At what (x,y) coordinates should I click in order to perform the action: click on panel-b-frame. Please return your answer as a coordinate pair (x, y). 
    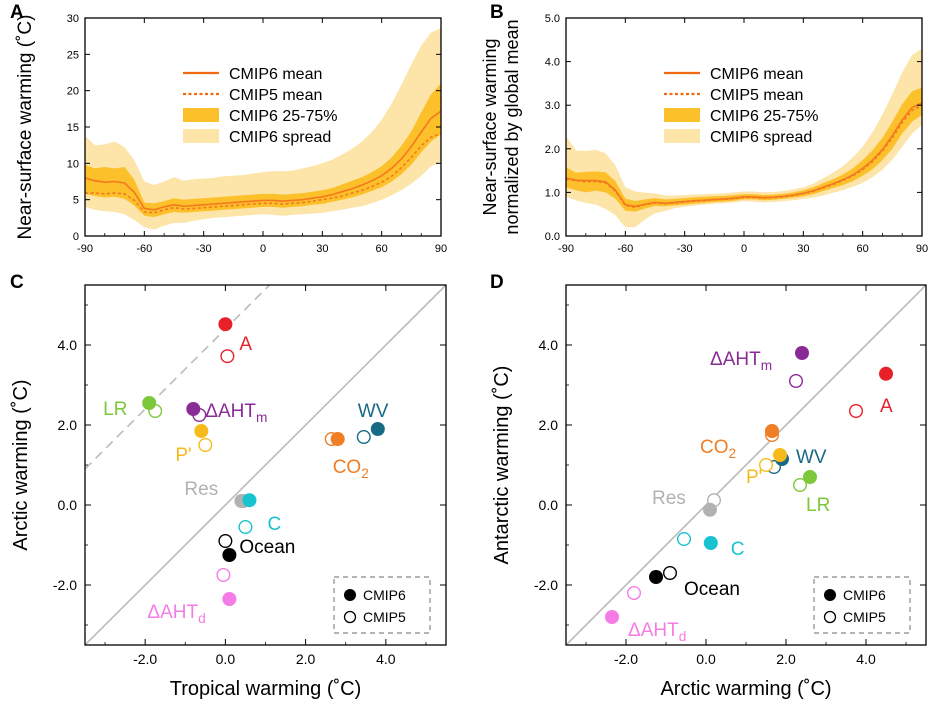
    Looking at the image, I should click on (744, 127).